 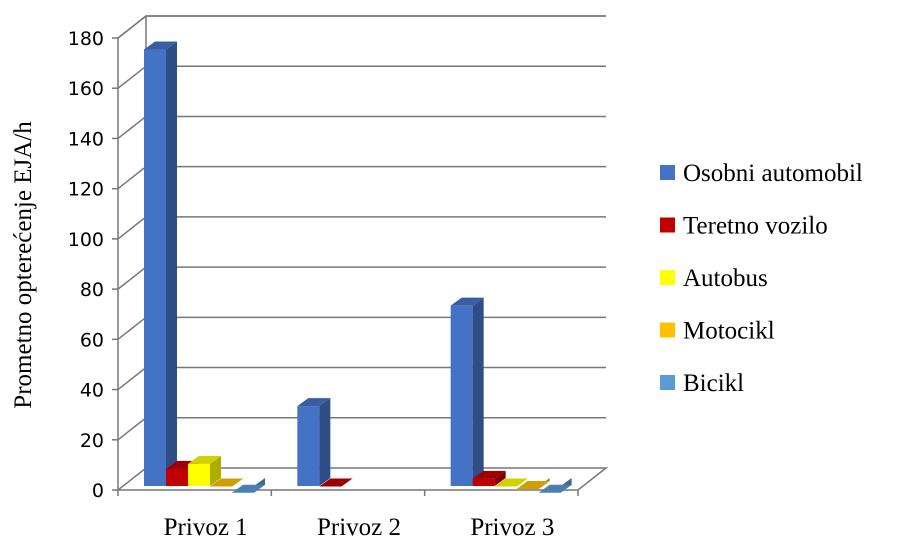 I want to click on legend-label: Motocikl, so click(x=729, y=331).